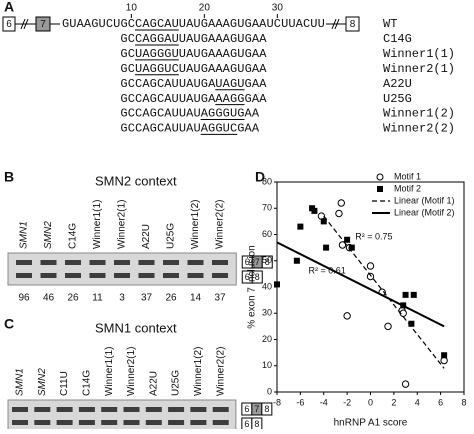  I want to click on inclusion-value: 11, so click(97, 298).